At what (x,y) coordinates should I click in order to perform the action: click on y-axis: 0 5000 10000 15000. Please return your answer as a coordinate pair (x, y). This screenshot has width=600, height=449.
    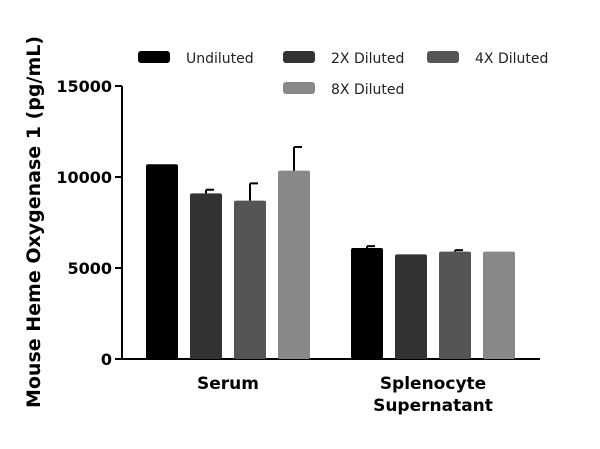
    Looking at the image, I should click on (89, 223).